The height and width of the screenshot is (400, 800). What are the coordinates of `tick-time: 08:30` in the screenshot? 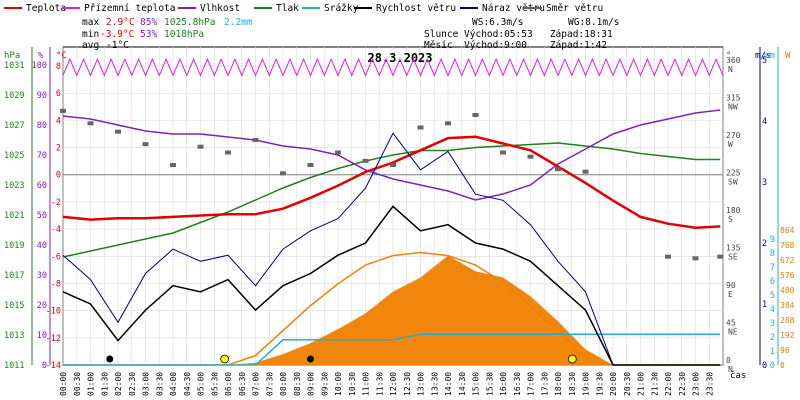 It's located at (297, 384).